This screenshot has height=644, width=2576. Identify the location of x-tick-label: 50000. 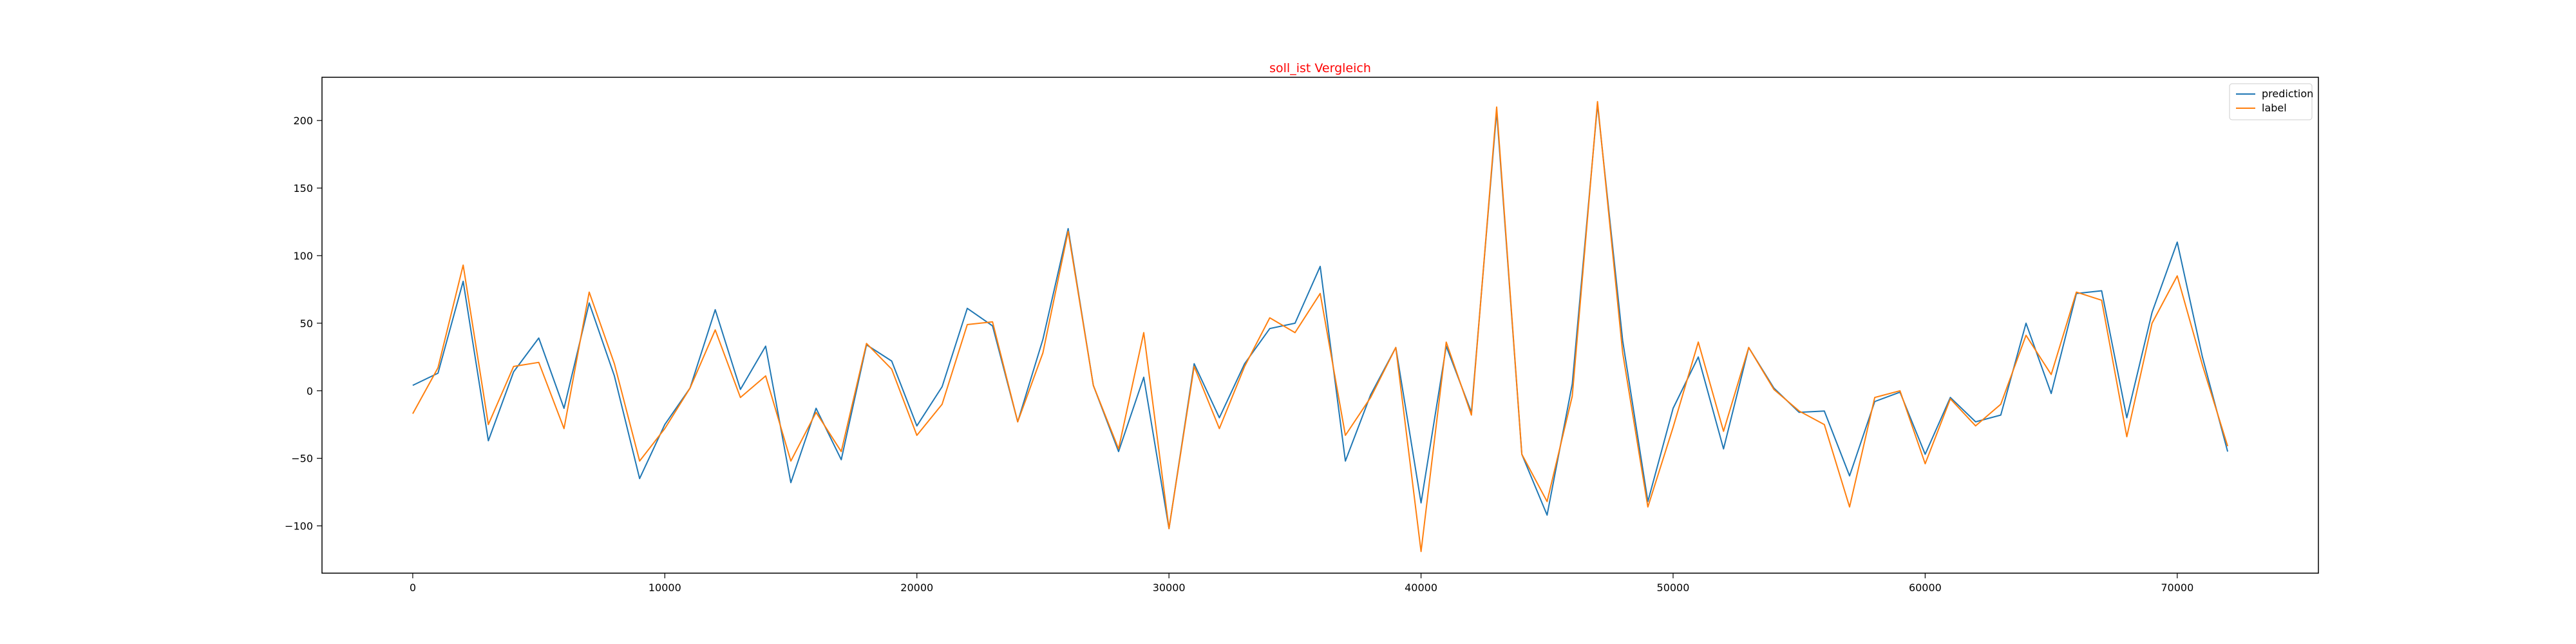
(1673, 588).